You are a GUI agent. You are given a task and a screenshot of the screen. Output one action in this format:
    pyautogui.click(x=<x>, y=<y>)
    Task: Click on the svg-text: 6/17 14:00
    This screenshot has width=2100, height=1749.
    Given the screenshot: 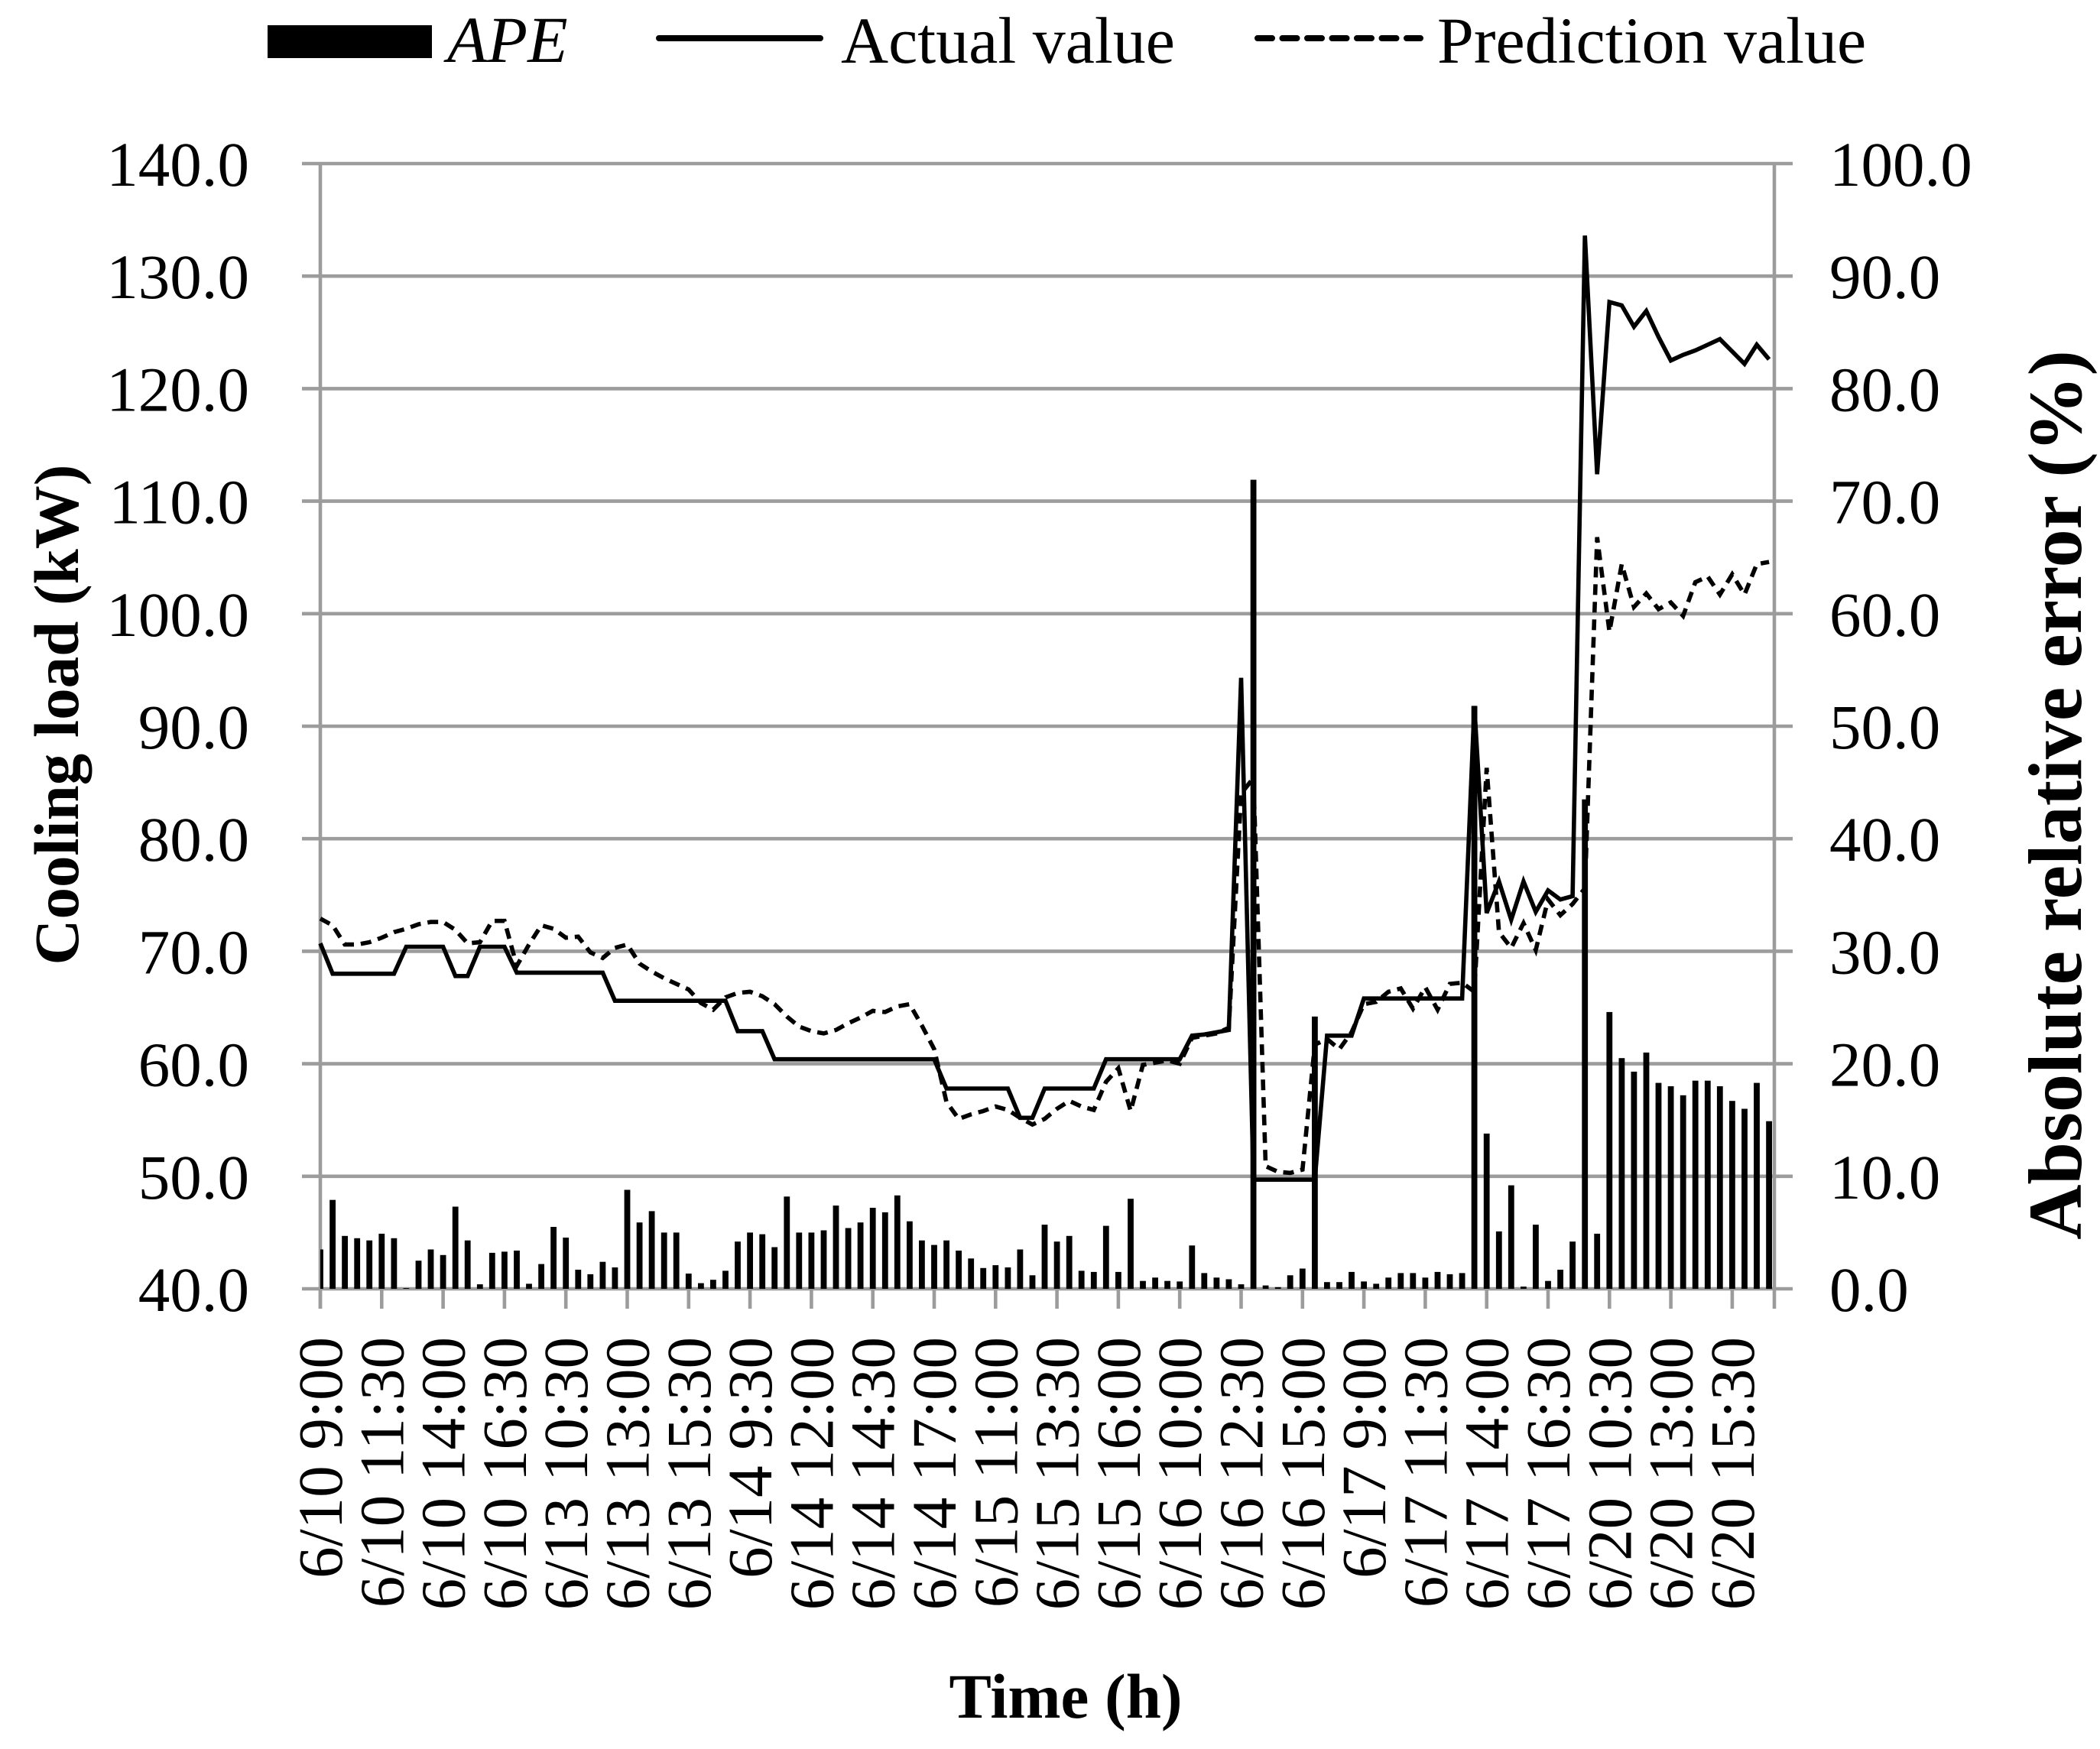 What is the action you would take?
    pyautogui.click(x=1487, y=1473)
    